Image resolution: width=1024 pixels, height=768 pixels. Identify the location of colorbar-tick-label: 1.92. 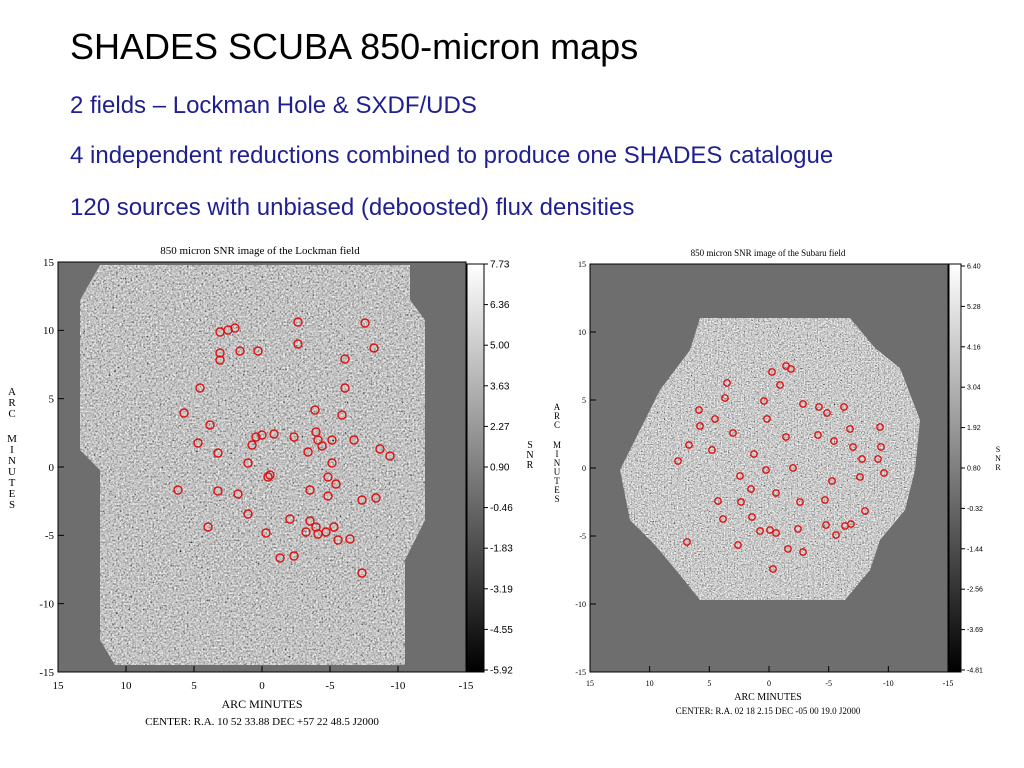
(974, 428).